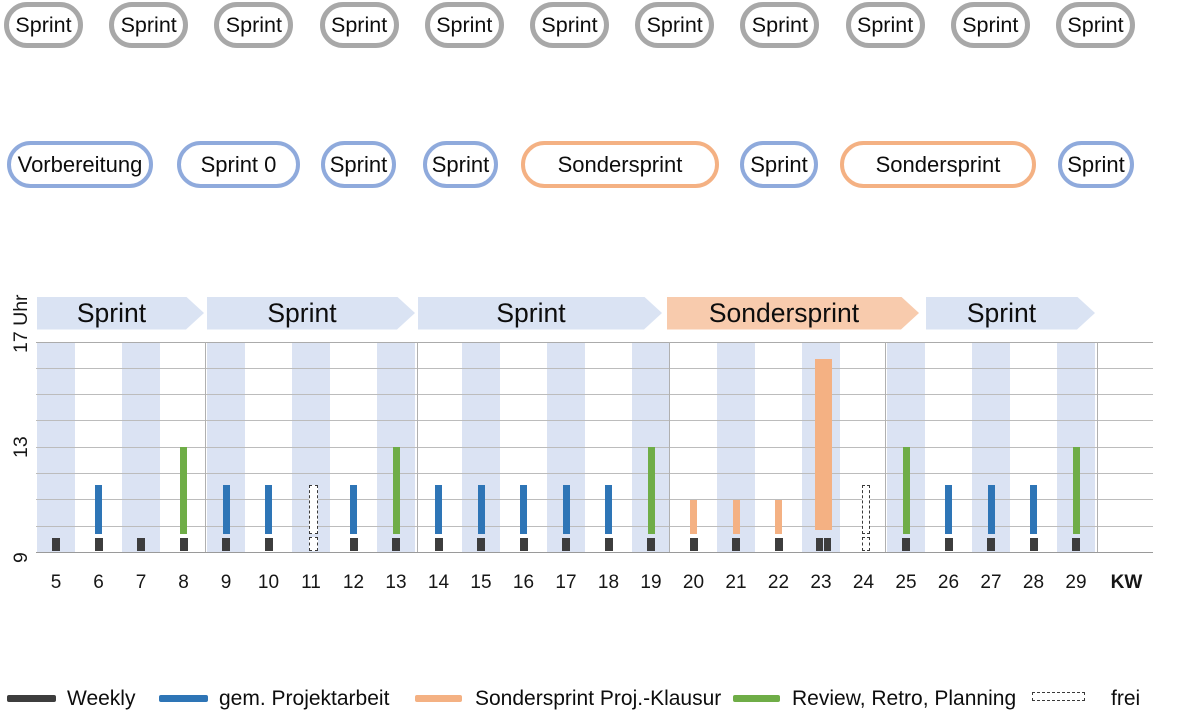 The width and height of the screenshot is (1200, 725). What do you see at coordinates (1076, 490) in the screenshot?
I see `bar-review-kw29` at bounding box center [1076, 490].